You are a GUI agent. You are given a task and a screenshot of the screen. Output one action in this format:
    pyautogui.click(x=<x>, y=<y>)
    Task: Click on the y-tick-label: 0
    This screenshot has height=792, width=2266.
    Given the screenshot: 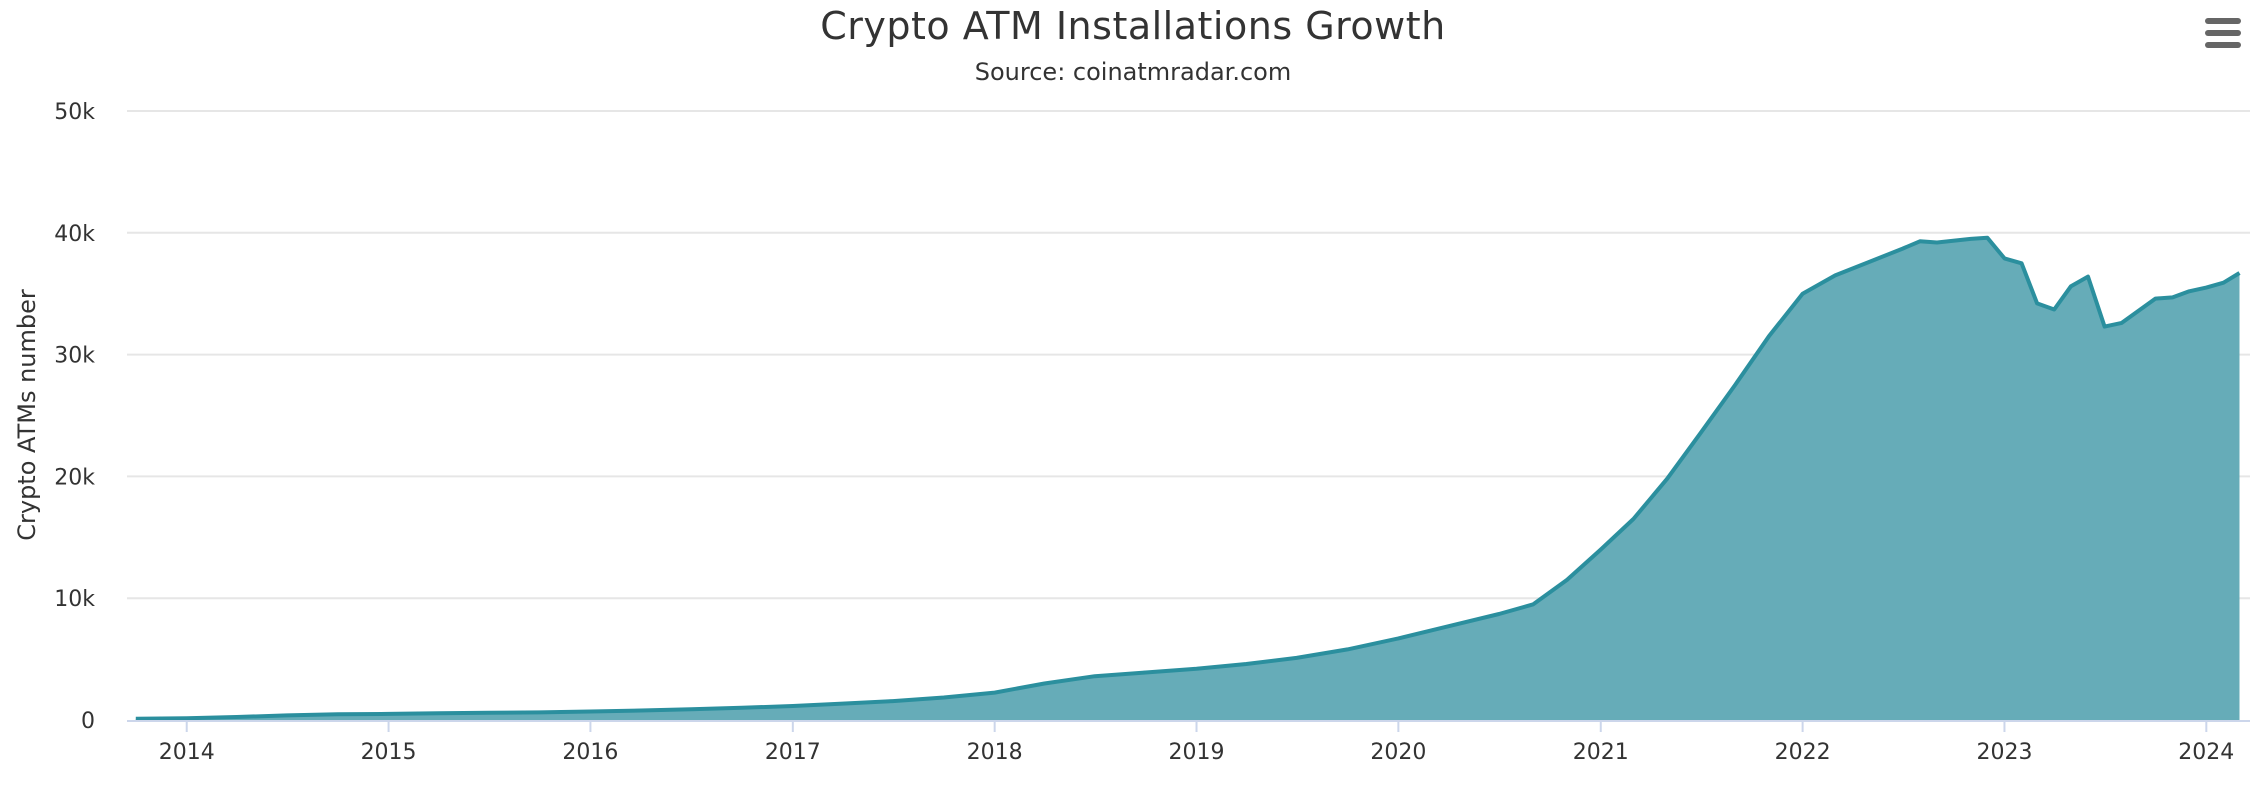 What is the action you would take?
    pyautogui.click(x=88, y=721)
    